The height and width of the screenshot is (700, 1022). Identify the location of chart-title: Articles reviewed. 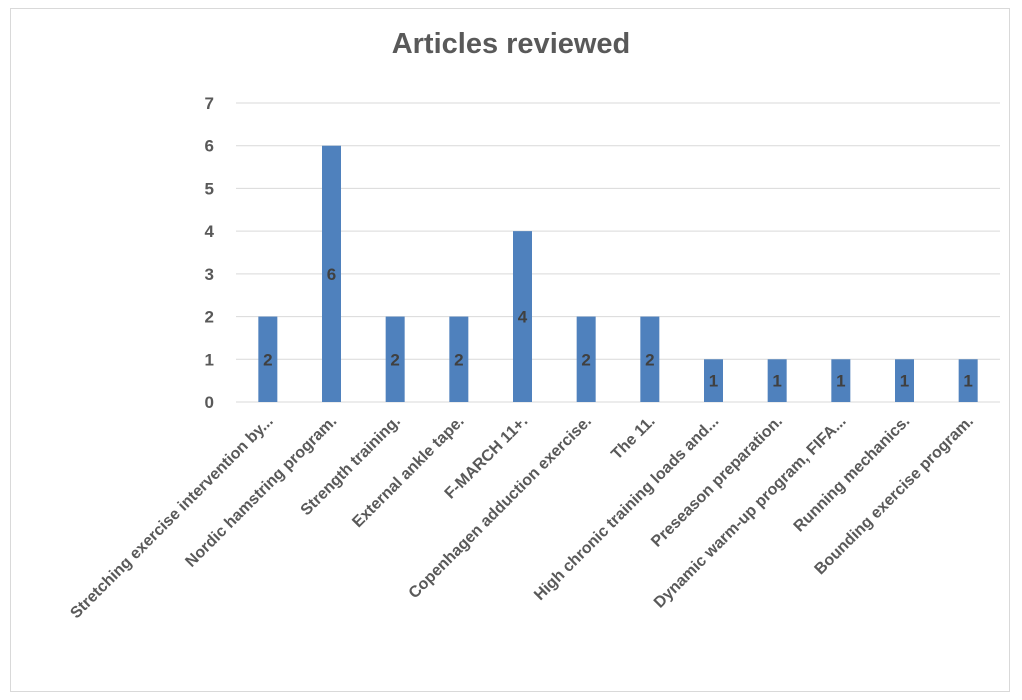
(511, 44).